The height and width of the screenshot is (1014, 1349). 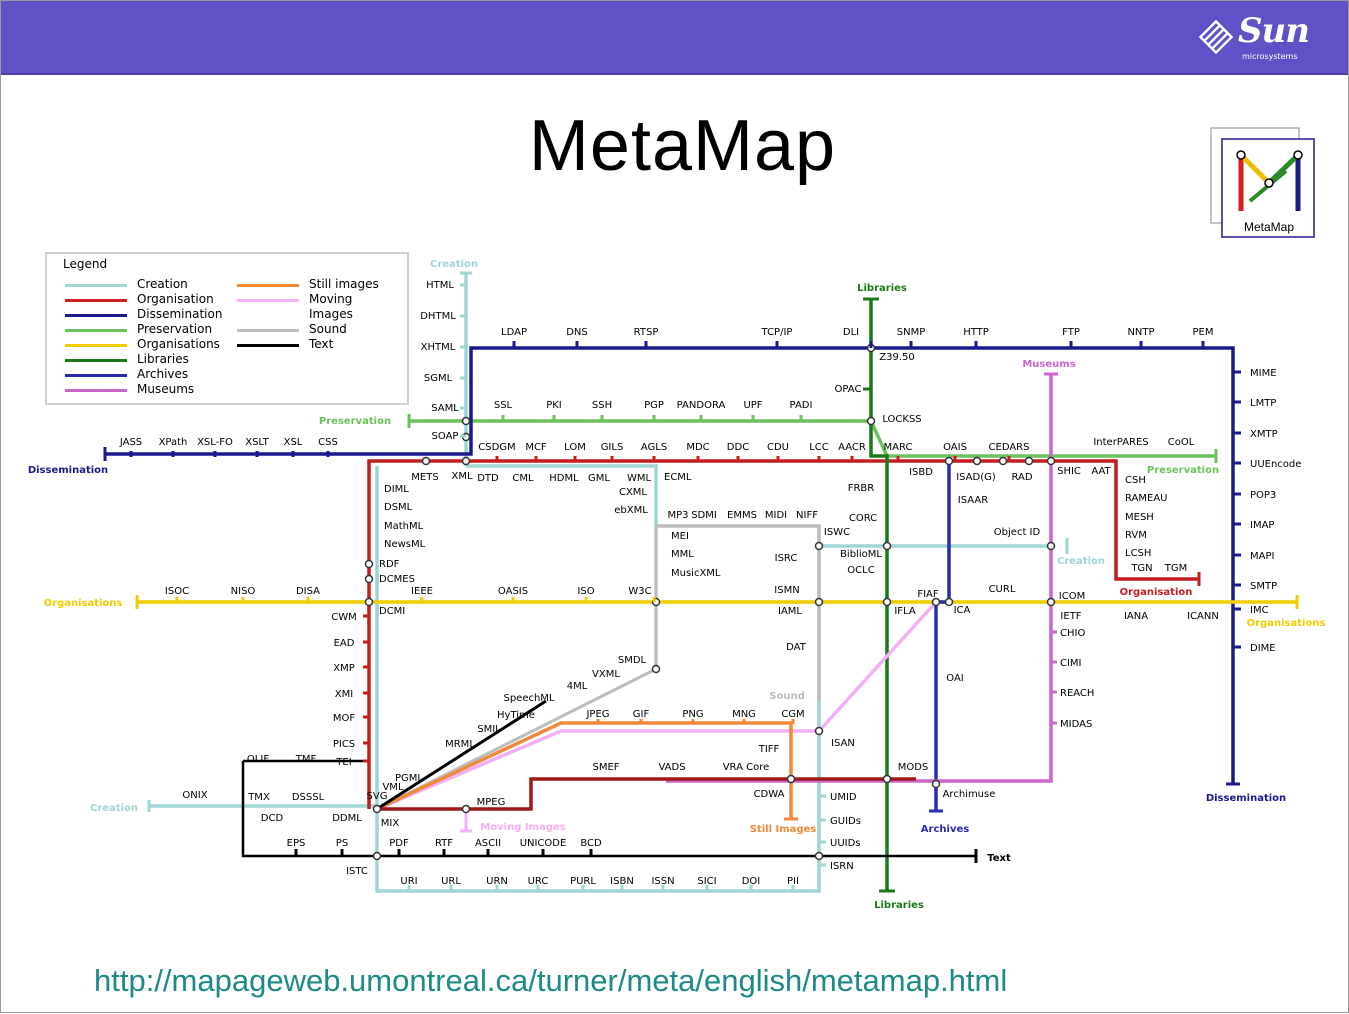 What do you see at coordinates (1181, 442) in the screenshot?
I see `station-label: CoOL` at bounding box center [1181, 442].